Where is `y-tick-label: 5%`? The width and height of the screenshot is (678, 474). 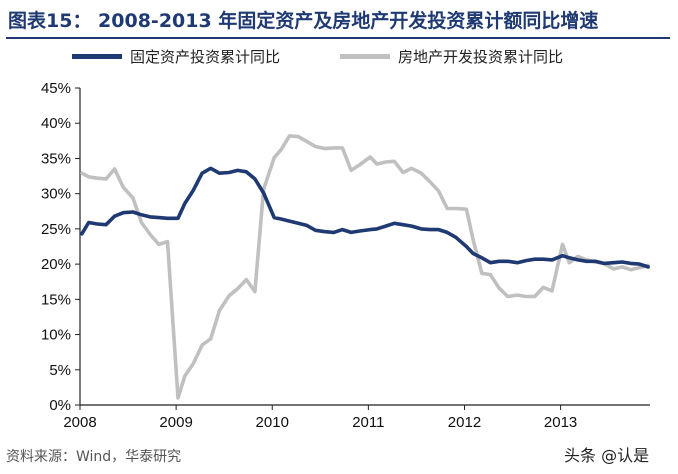
y-tick-label: 5% is located at coordinates (60, 370).